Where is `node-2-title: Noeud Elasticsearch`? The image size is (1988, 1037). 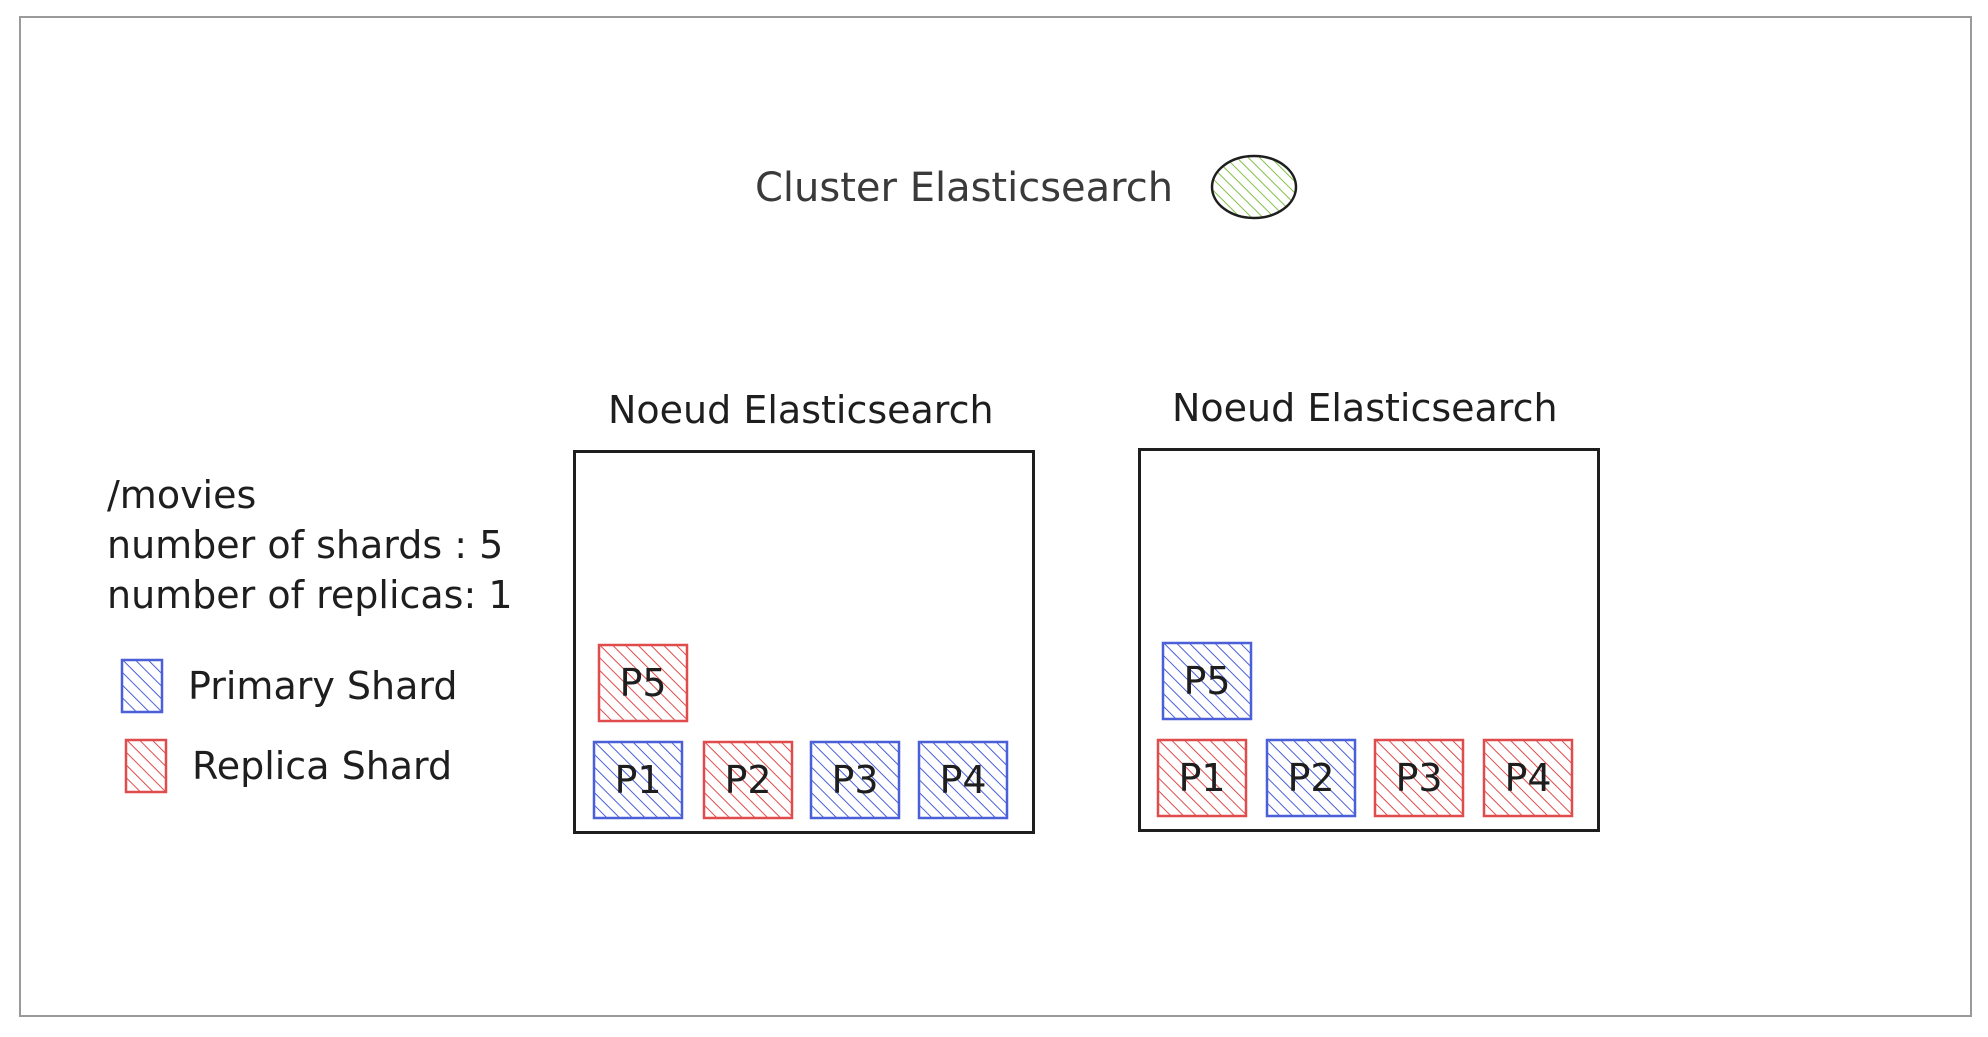
node-2-title: Noeud Elasticsearch is located at coordinates (1365, 408).